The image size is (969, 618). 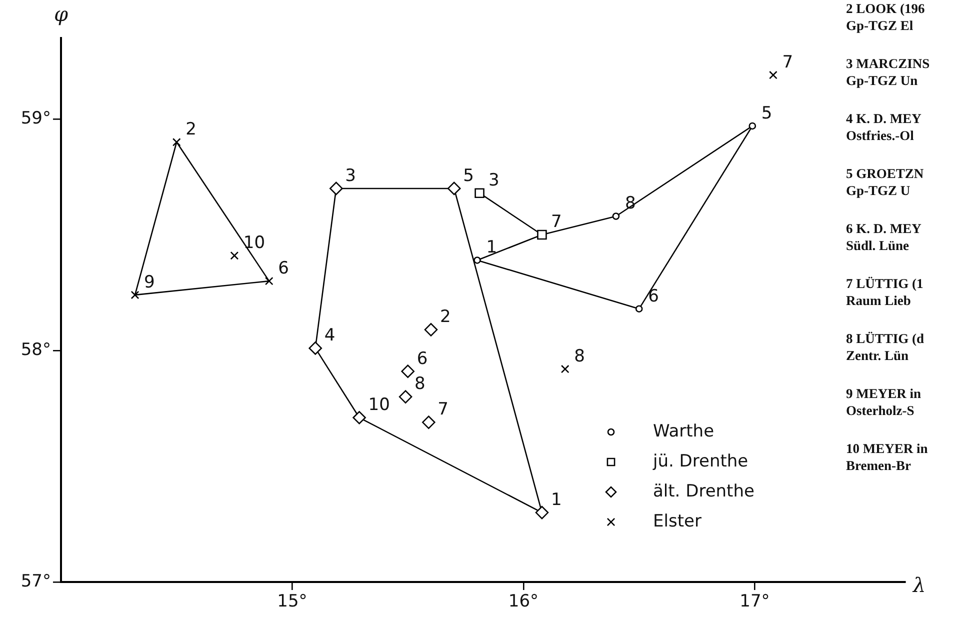 What do you see at coordinates (330, 336) in the screenshot?
I see `annotation: 4` at bounding box center [330, 336].